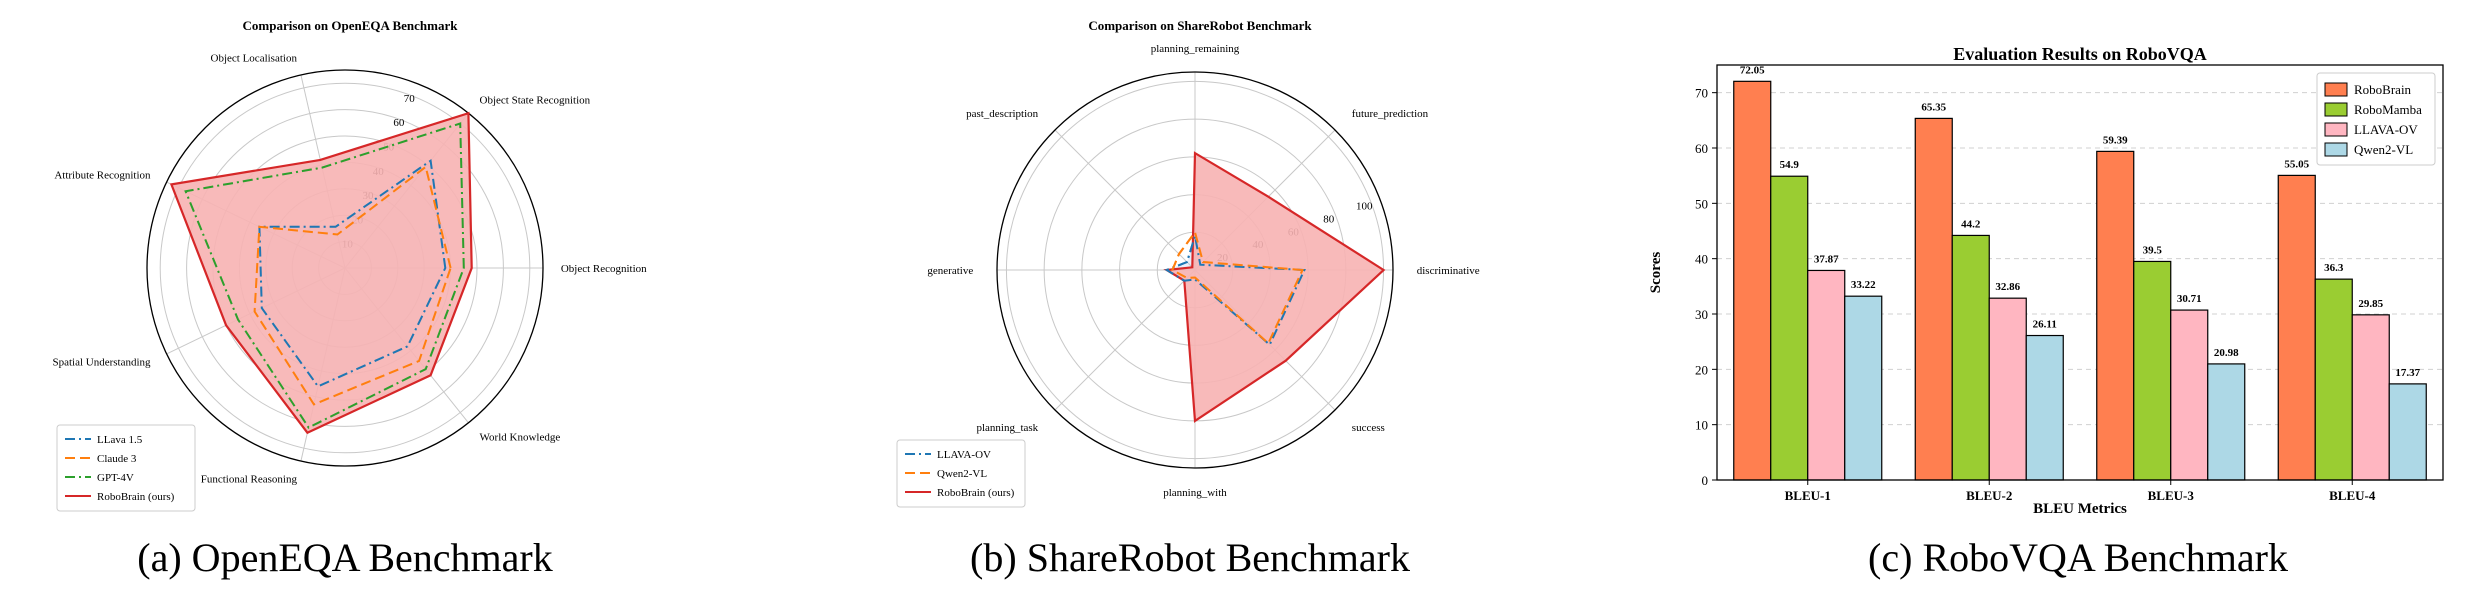  What do you see at coordinates (1368, 428) in the screenshot?
I see `axis-label: success` at bounding box center [1368, 428].